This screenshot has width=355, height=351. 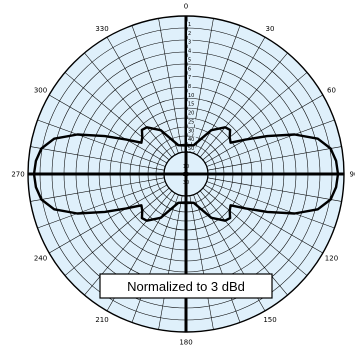 I want to click on angle-label: 30, so click(x=270, y=29).